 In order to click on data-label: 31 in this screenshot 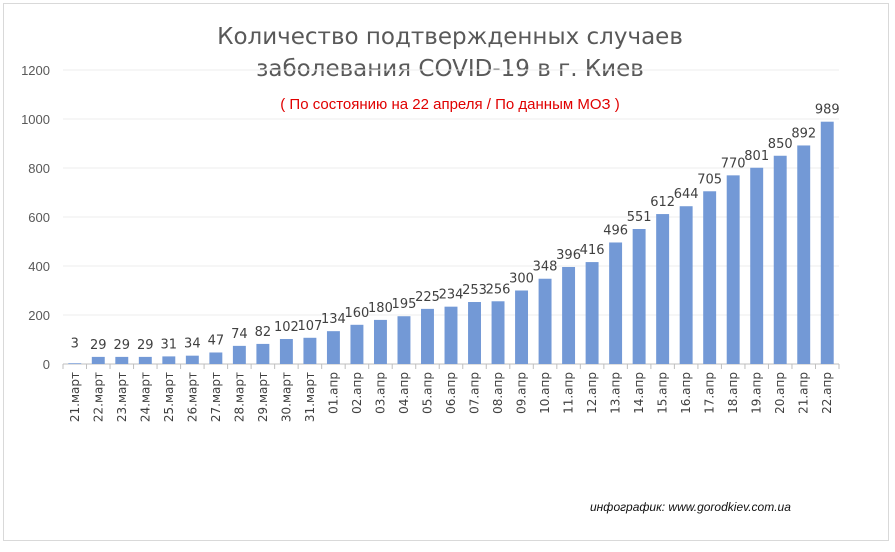, I will do `click(169, 344)`.